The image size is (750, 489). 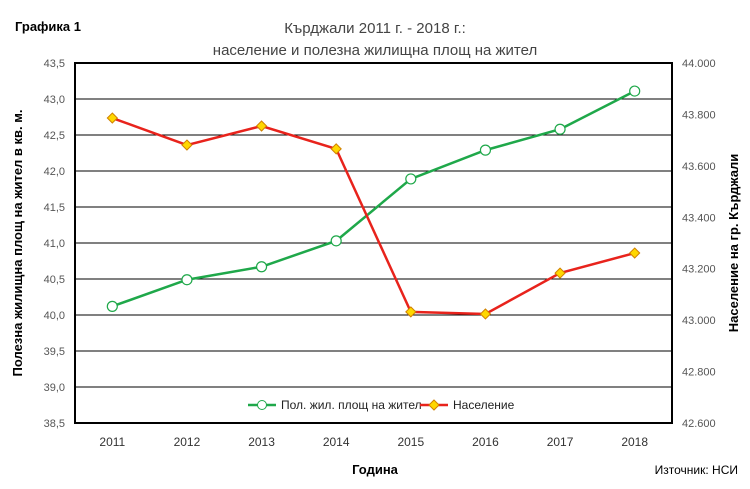 I want to click on x-axis-label: Година, so click(x=375, y=469).